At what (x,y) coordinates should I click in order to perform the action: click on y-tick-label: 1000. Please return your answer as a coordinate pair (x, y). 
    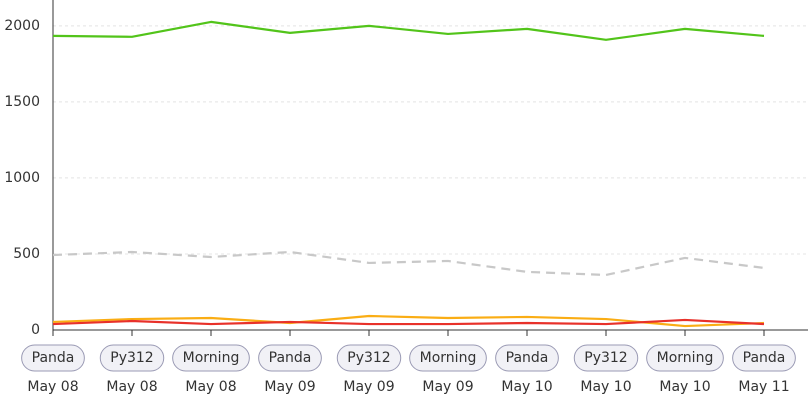
    Looking at the image, I should click on (22, 178).